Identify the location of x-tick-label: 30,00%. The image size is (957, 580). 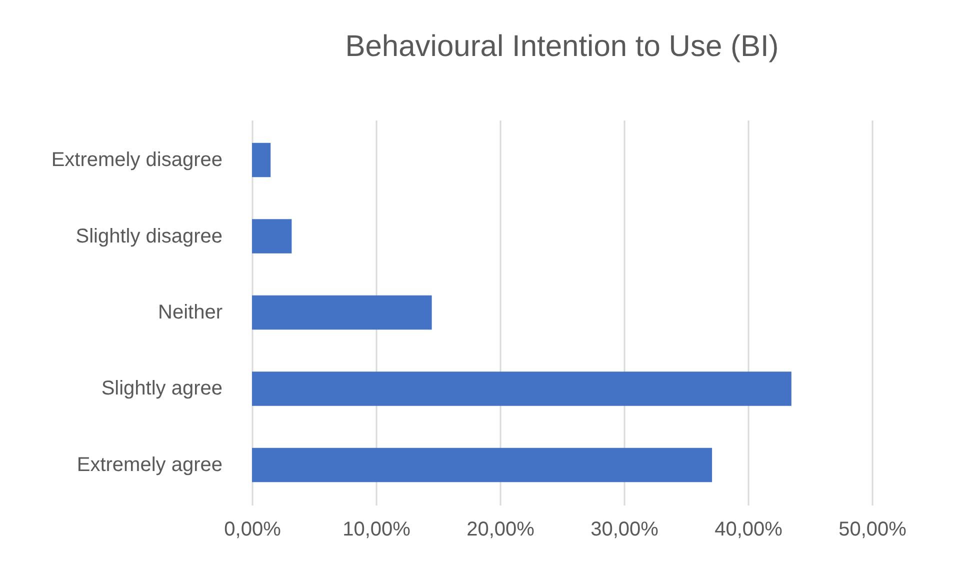
(624, 529).